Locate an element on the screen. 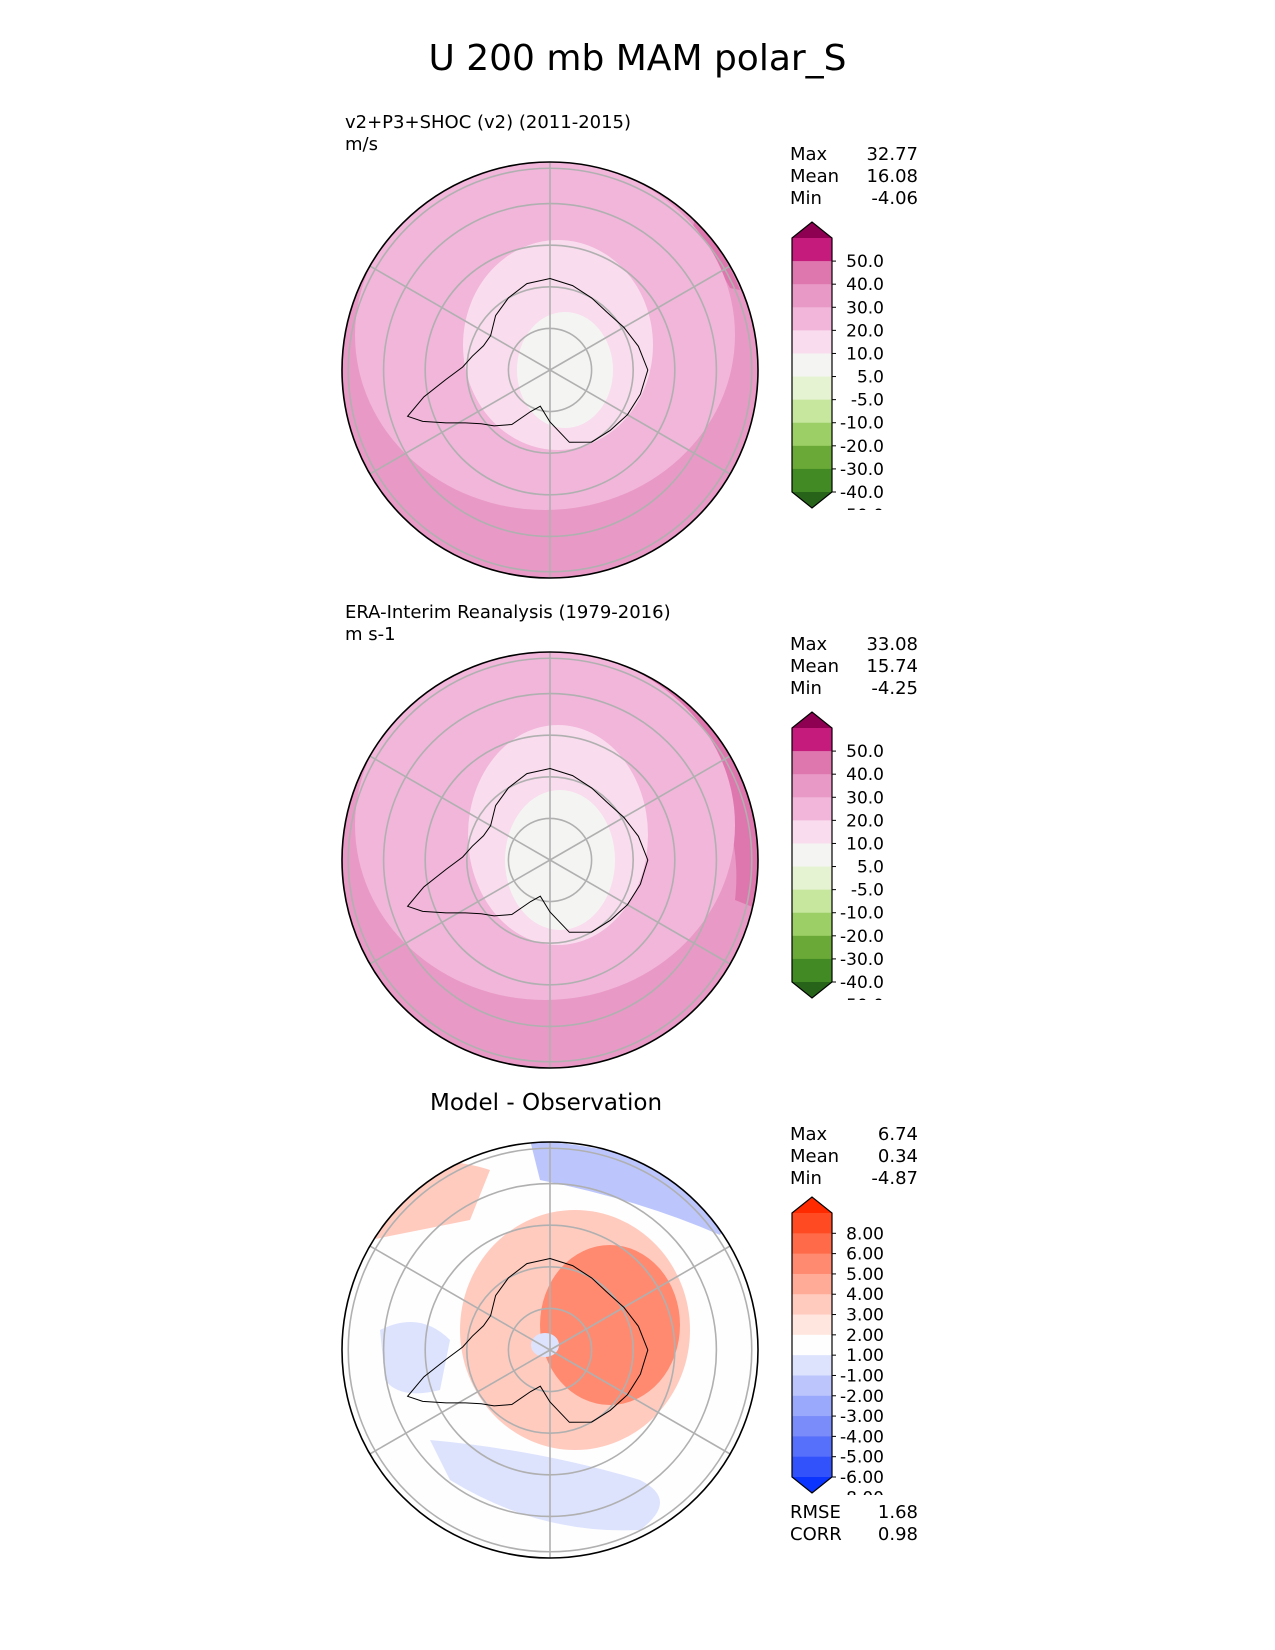 The height and width of the screenshot is (1650, 1275). panel-title: v2+P3+SHOC (v2) (2011-2015) m/s is located at coordinates (488, 133).